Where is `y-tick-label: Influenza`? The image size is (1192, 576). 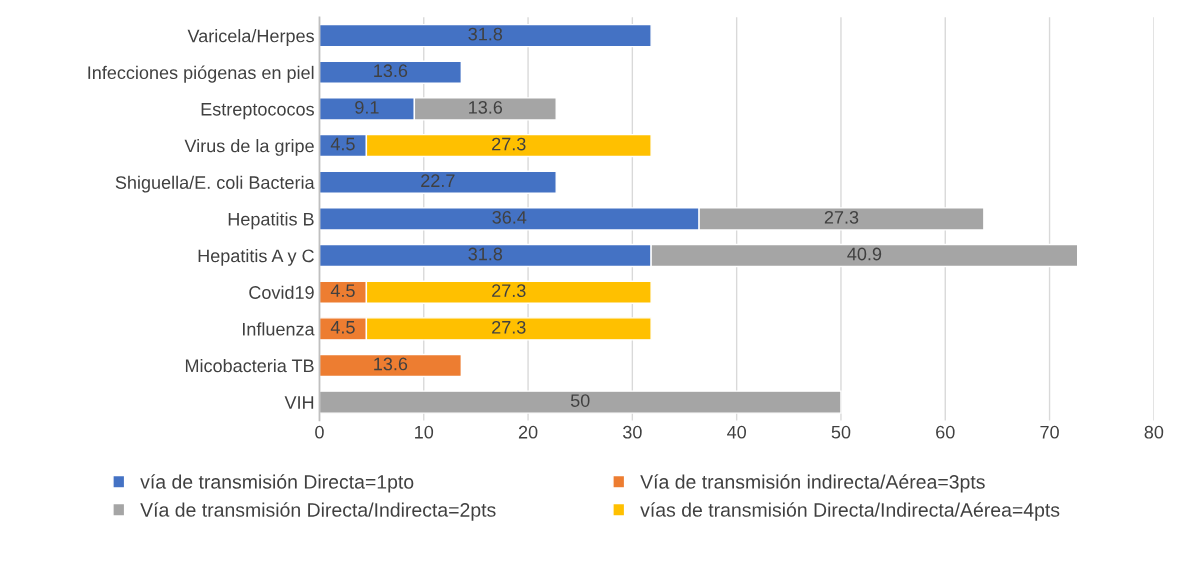
y-tick-label: Influenza is located at coordinates (278, 329).